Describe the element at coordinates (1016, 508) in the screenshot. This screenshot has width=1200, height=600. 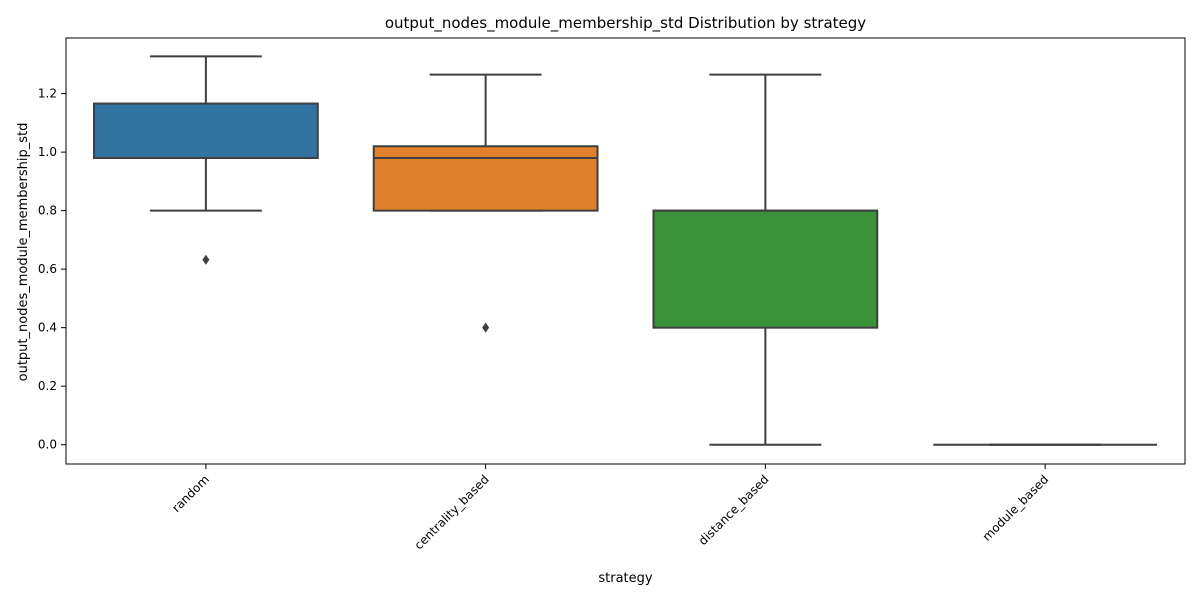
I see `x-tick-label: module_based` at that location.